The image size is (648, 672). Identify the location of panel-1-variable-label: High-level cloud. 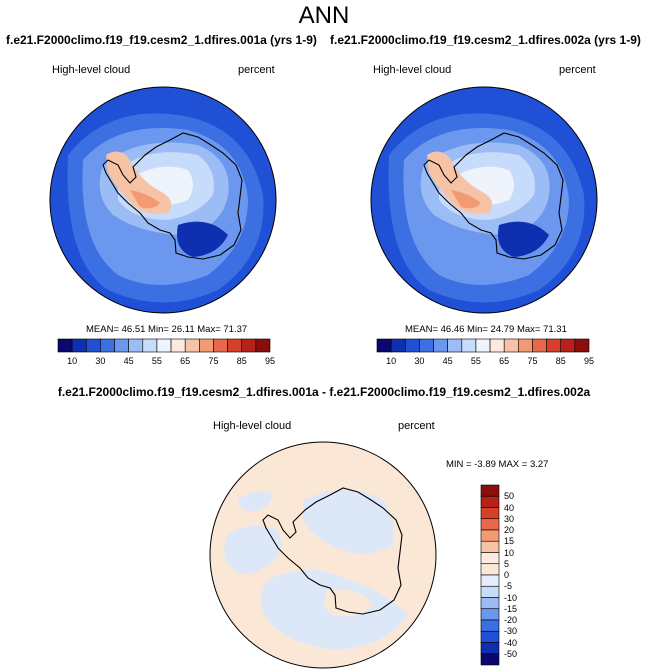
(91, 70).